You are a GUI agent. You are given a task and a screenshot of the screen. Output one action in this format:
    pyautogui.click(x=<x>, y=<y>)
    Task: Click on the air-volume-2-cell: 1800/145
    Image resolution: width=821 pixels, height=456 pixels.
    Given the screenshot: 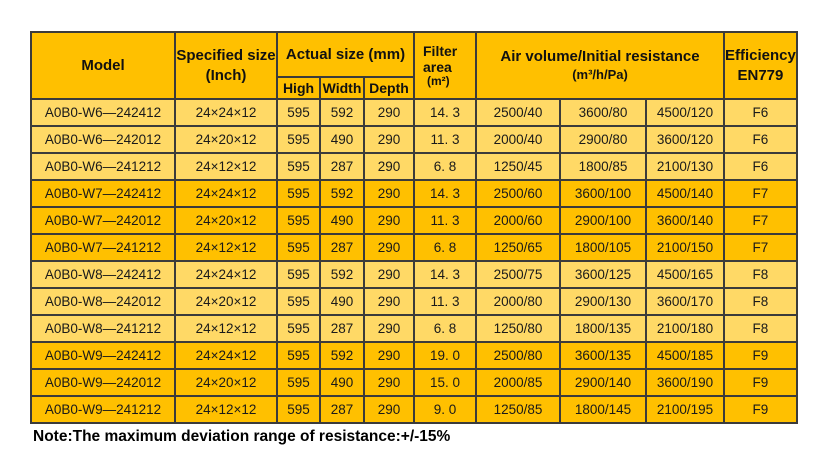 What is the action you would take?
    pyautogui.click(x=603, y=409)
    